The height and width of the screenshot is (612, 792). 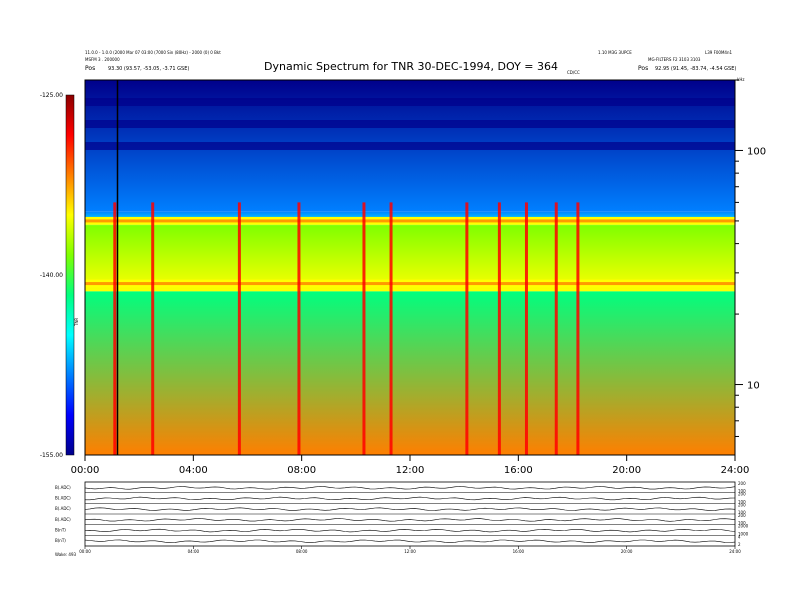 I want to click on x-tick-label: 20:00, so click(x=626, y=470).